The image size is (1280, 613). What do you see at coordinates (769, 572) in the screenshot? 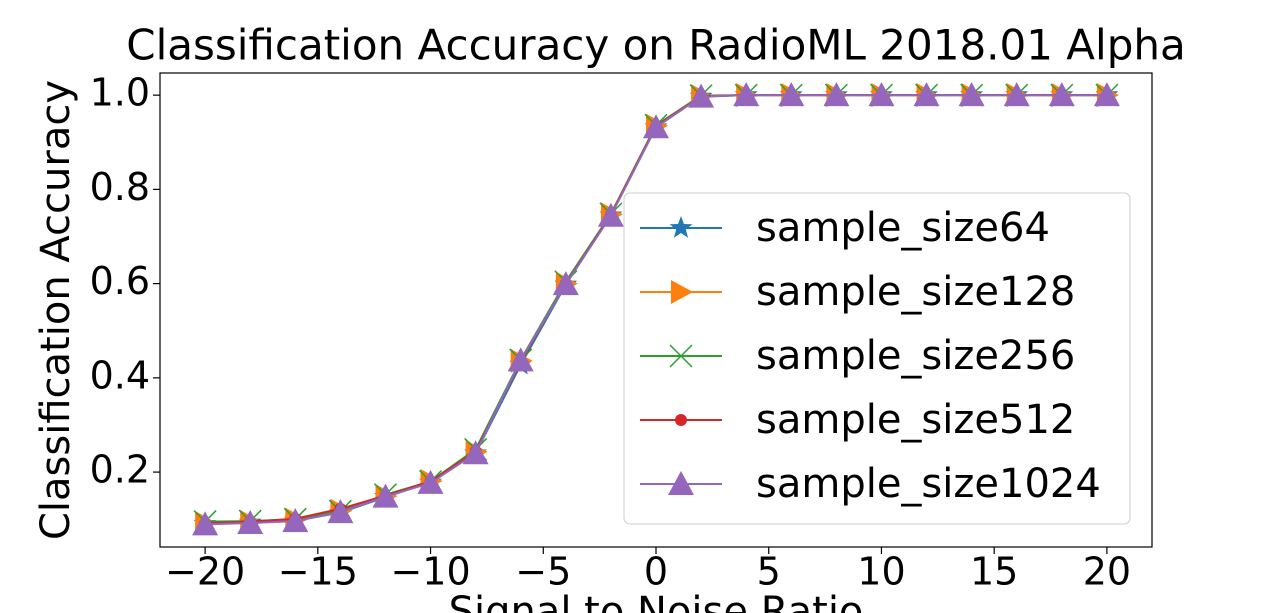
I see `x-tick-label: 5` at bounding box center [769, 572].